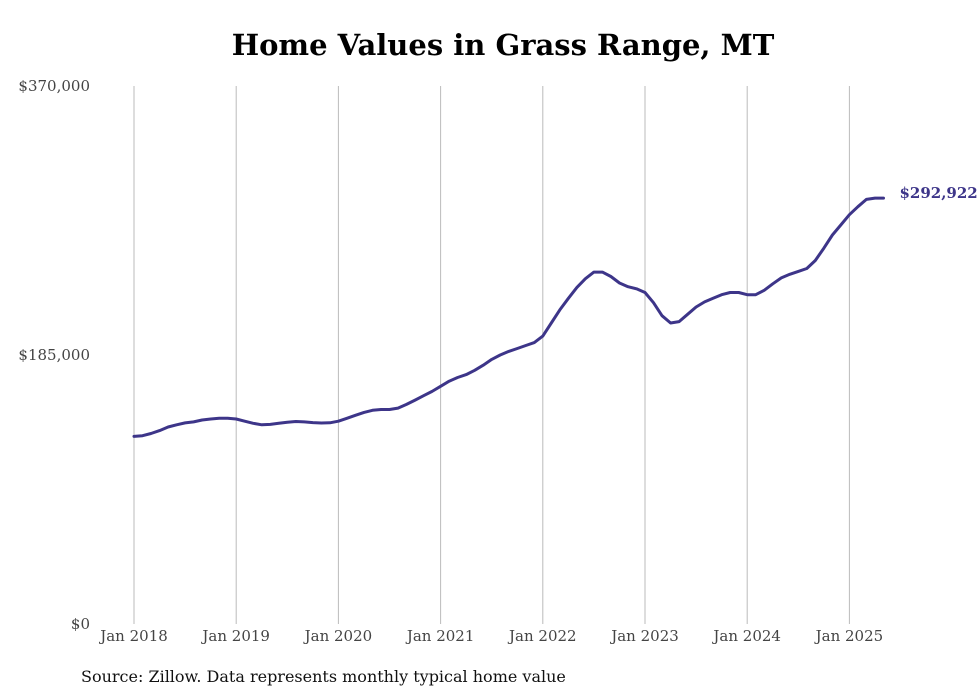 This screenshot has width=980, height=699. What do you see at coordinates (54, 86) in the screenshot?
I see `y-tick-label: $370,000` at bounding box center [54, 86].